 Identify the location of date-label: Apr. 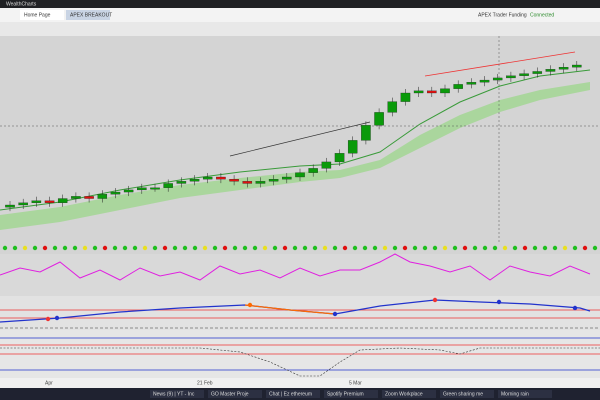
(49, 383).